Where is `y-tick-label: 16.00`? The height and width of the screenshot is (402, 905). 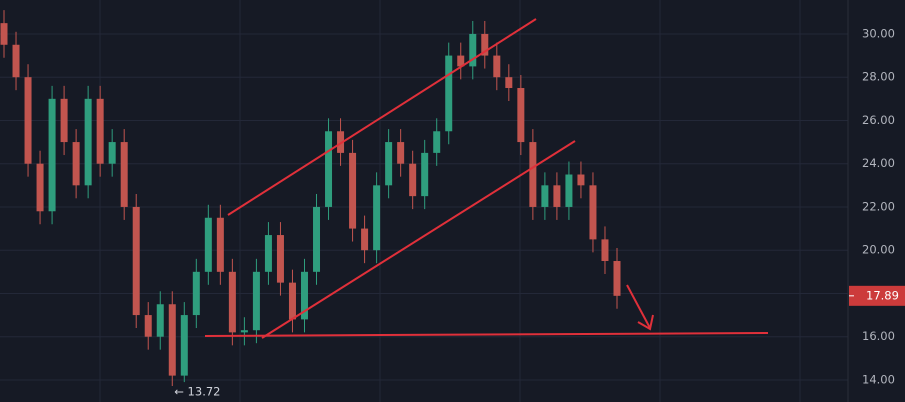 y-tick-label: 16.00 is located at coordinates (878, 336).